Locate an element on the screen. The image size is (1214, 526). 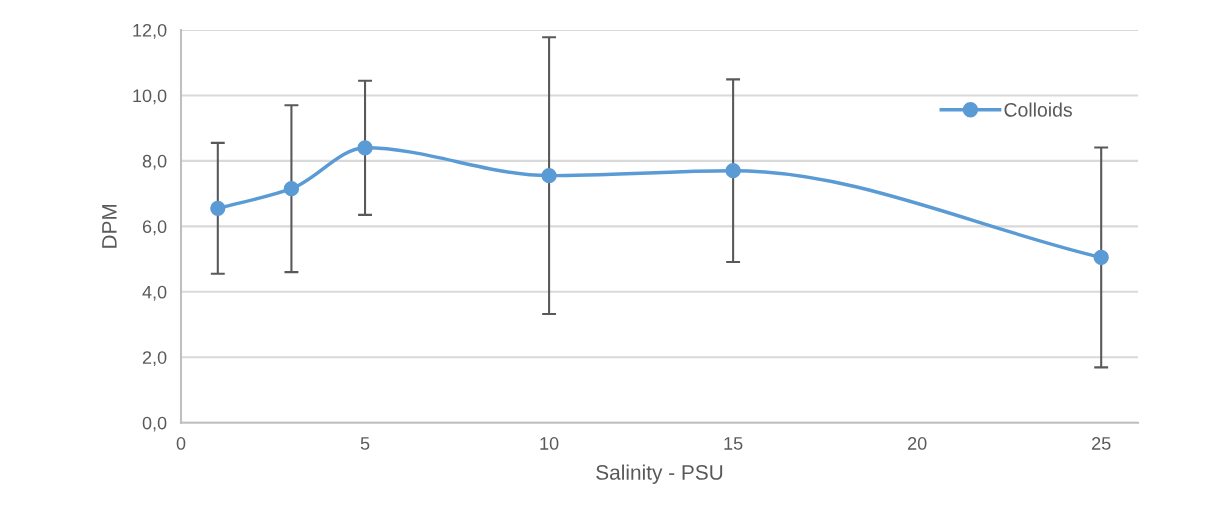
x-tick-label: 0 is located at coordinates (181, 443).